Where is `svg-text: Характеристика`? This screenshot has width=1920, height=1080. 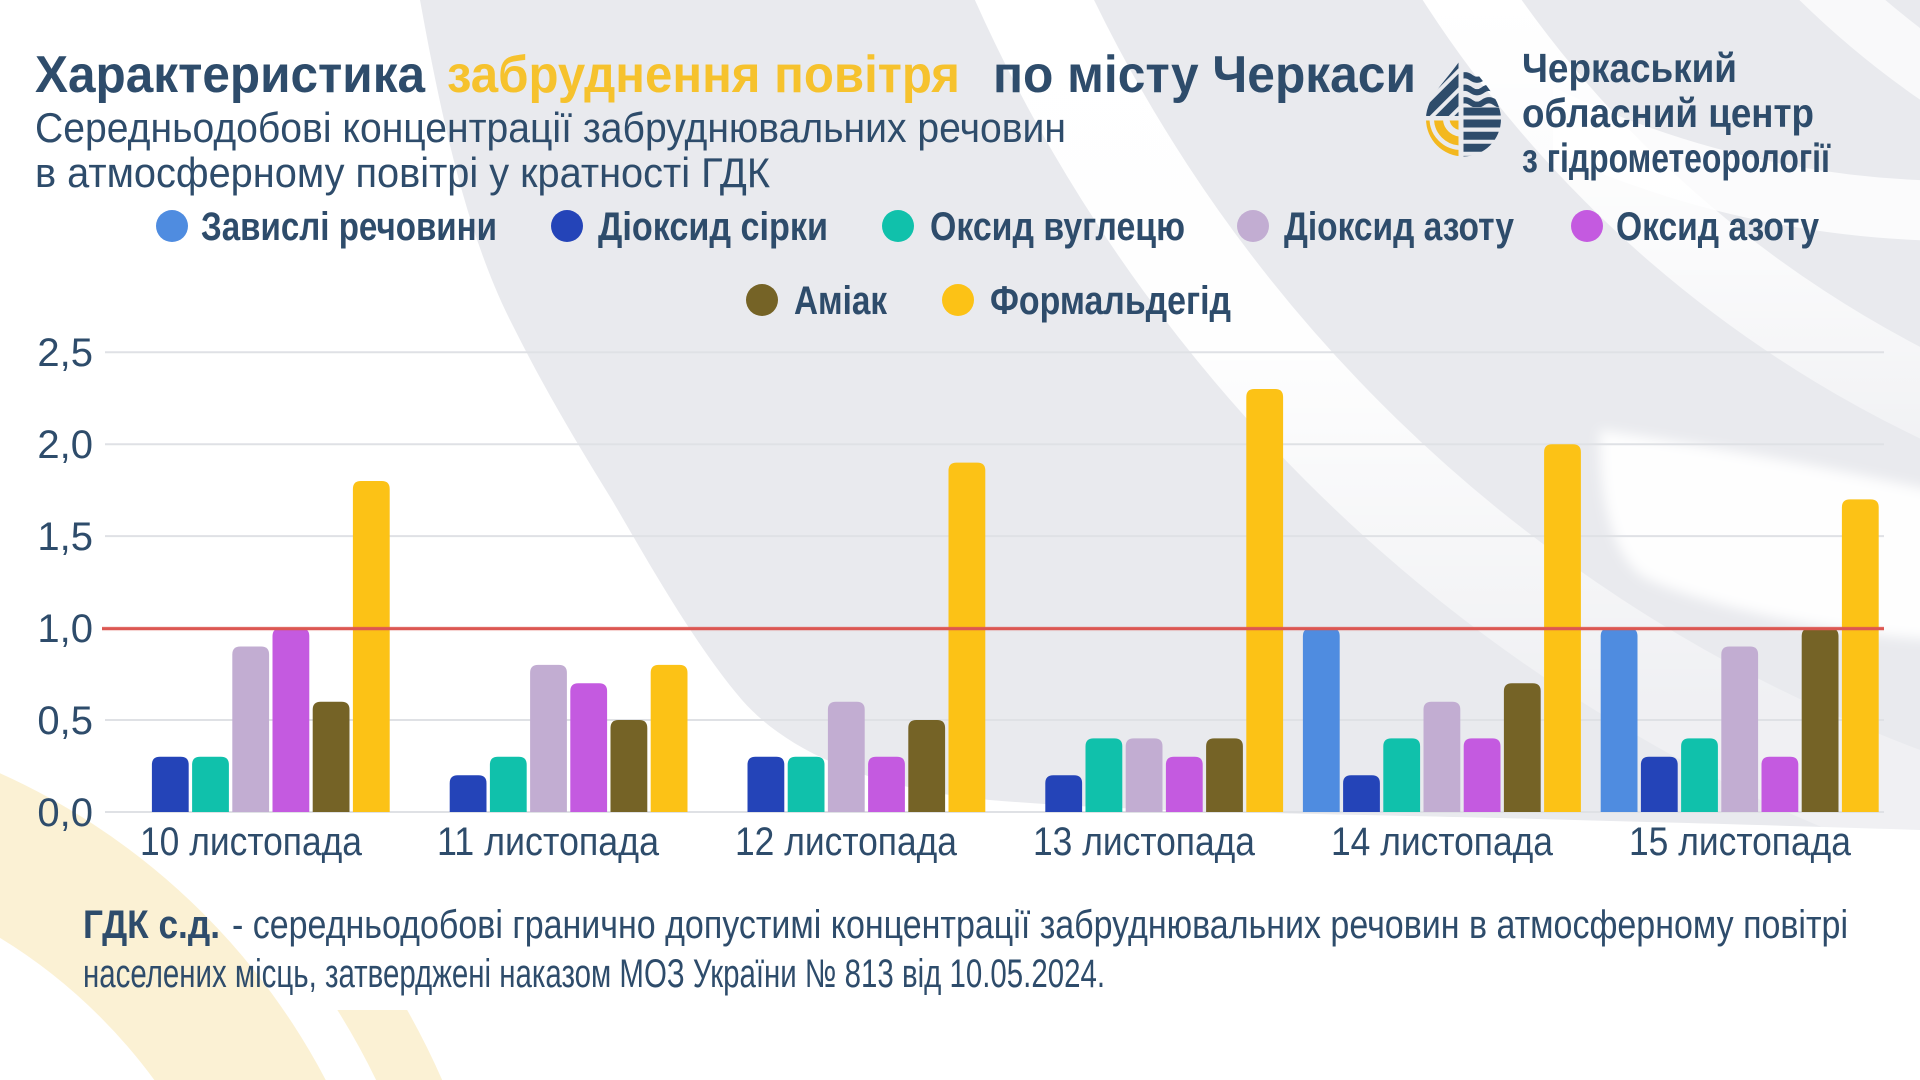 svg-text: Характеристика is located at coordinates (230, 75).